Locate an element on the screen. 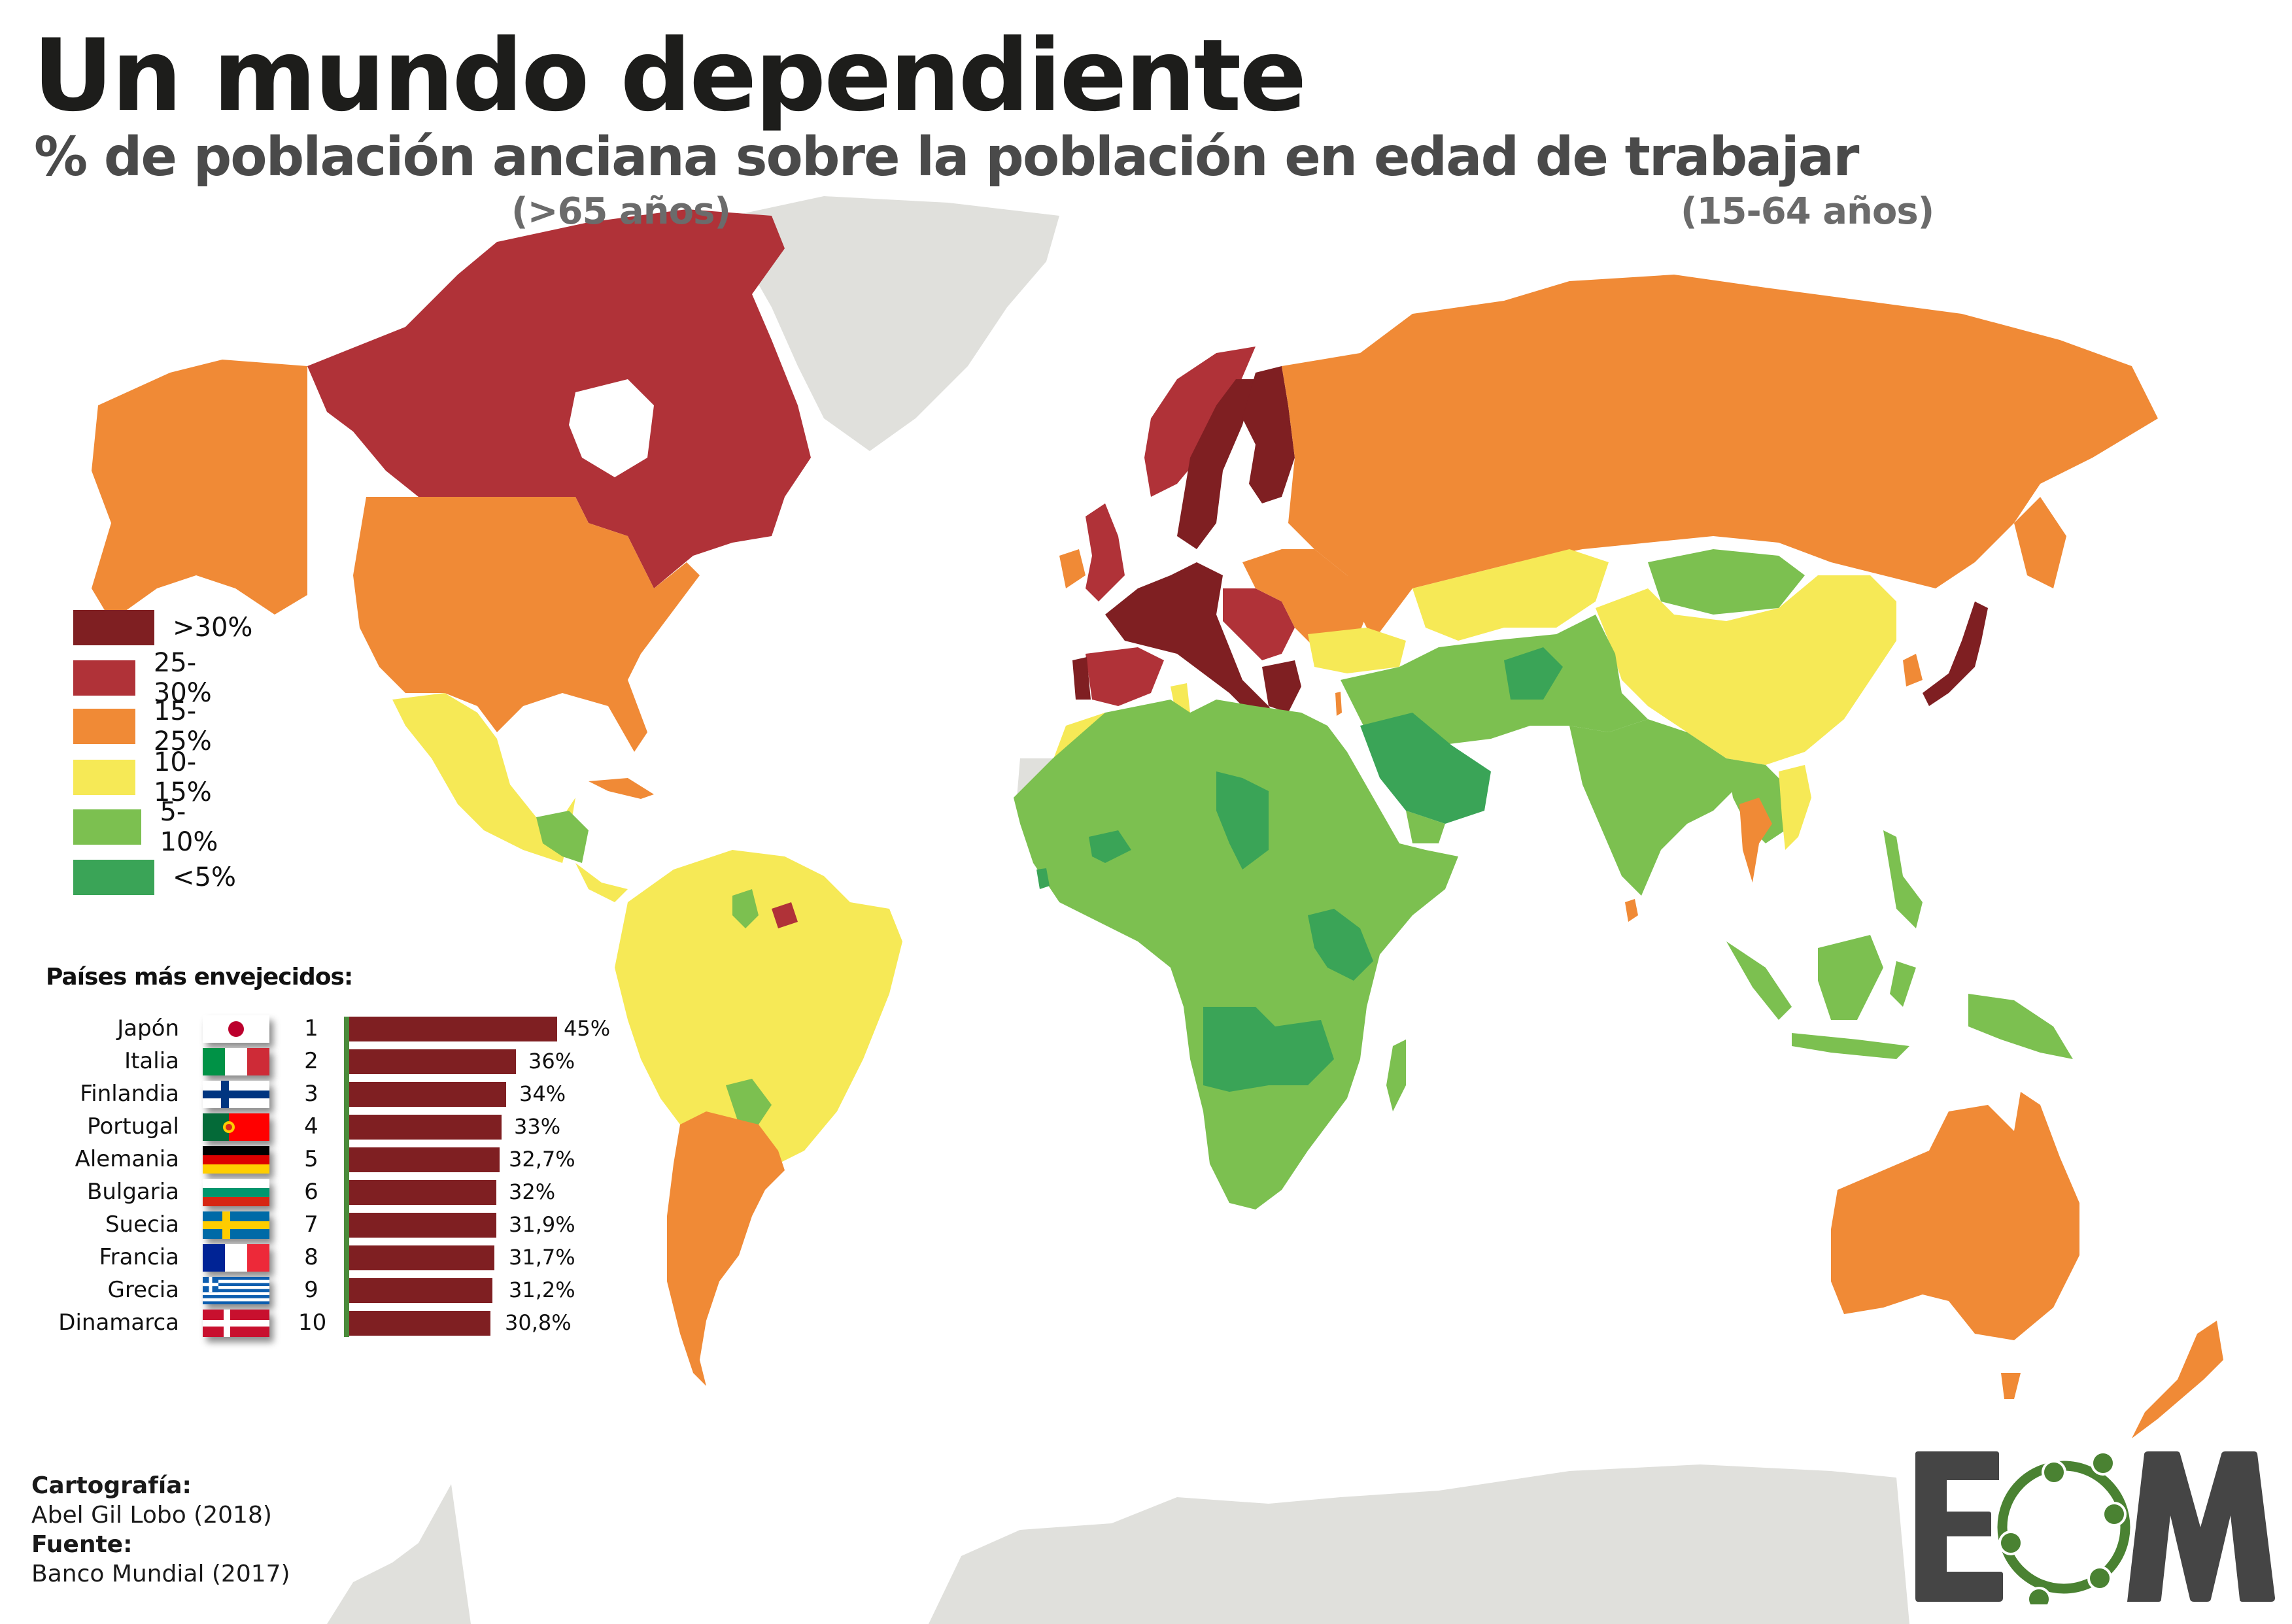 The image size is (2292, 1624). ranking-value: 30,8% is located at coordinates (538, 1322).